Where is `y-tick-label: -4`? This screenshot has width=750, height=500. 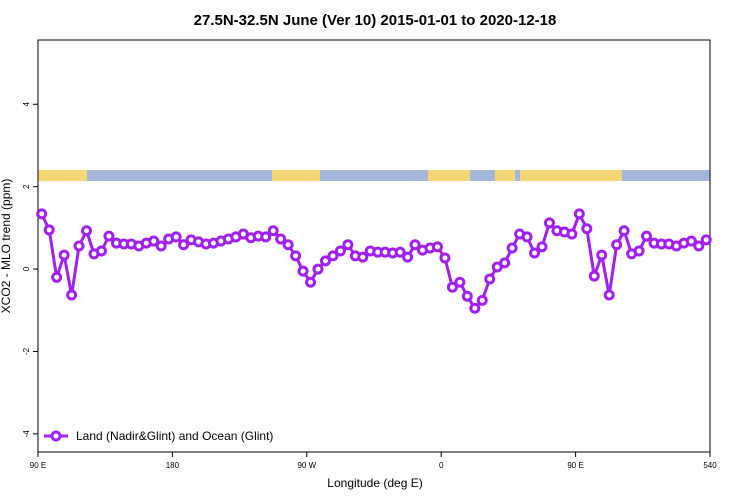
y-tick-label: -4 is located at coordinates (26, 434).